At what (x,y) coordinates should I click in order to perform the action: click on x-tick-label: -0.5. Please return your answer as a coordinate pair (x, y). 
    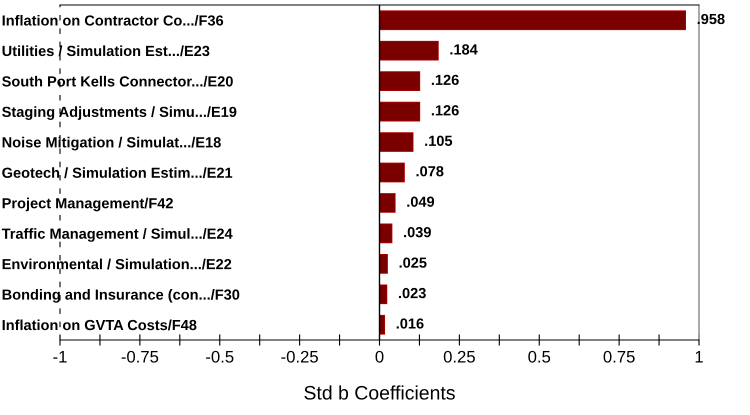
    Looking at the image, I should click on (220, 356).